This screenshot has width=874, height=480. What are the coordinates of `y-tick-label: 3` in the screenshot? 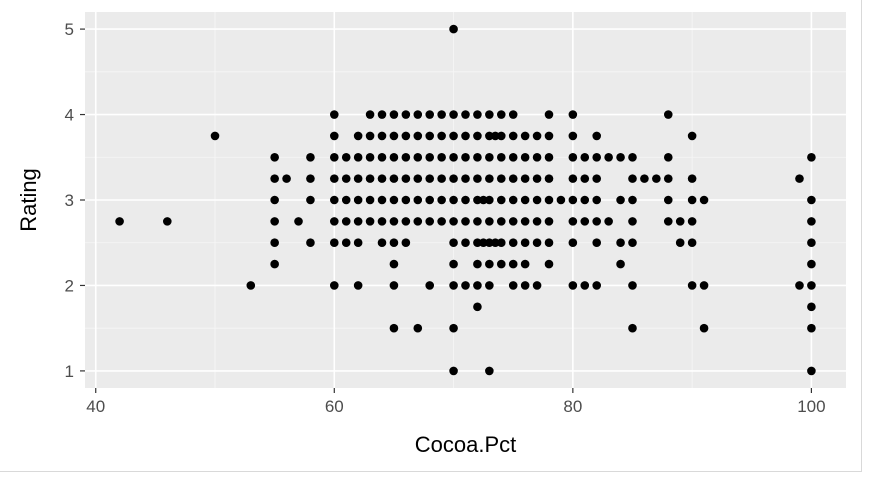 It's located at (69, 200).